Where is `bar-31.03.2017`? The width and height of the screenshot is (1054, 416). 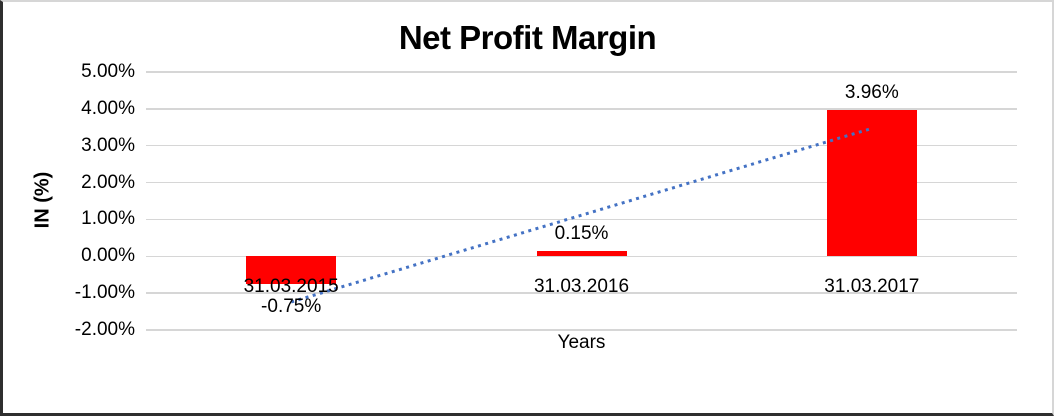
bar-31.03.2017 is located at coordinates (871, 183).